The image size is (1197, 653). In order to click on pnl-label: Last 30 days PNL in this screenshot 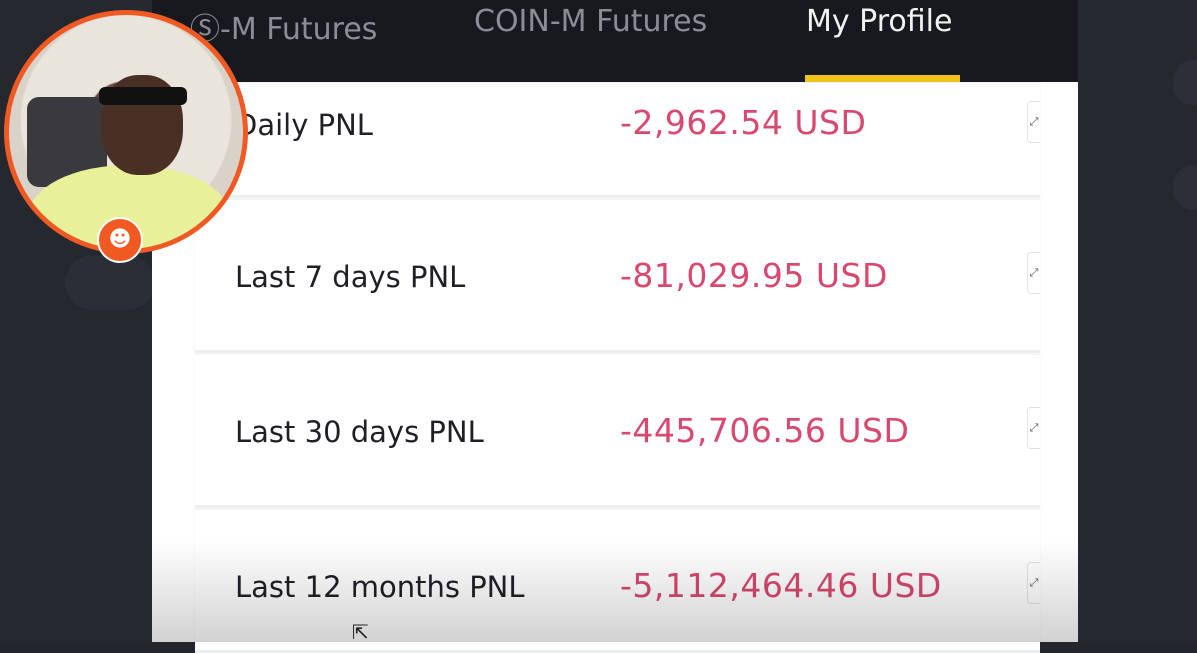, I will do `click(359, 432)`.